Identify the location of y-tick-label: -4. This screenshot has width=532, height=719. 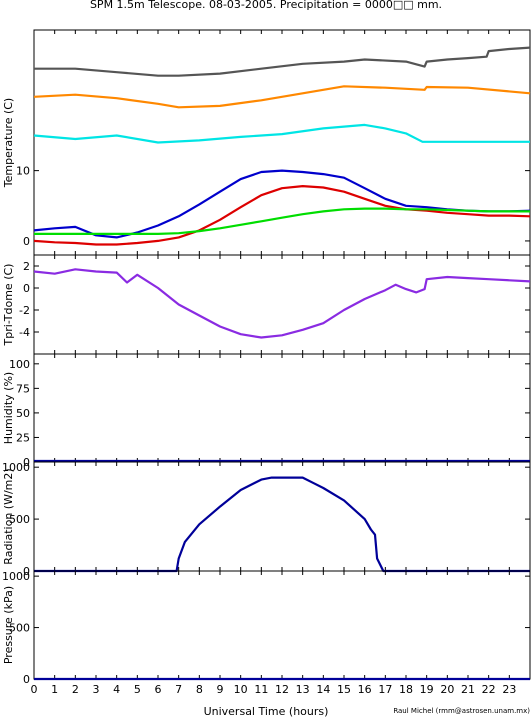
(24, 332).